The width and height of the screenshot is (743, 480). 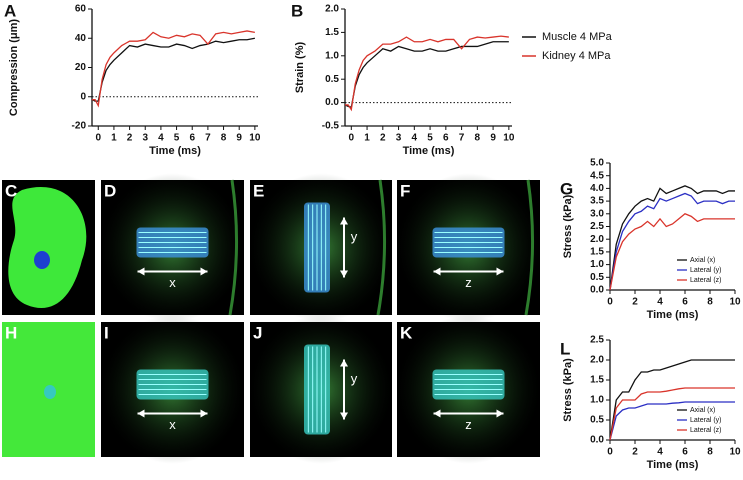 I want to click on panel-label: H, so click(x=11, y=332).